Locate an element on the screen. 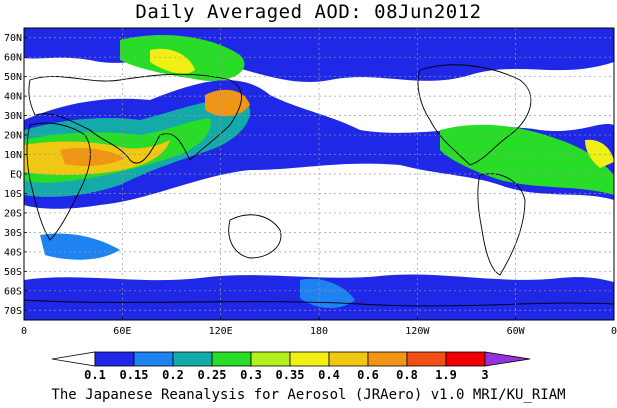 This screenshot has width=617, height=408. latitude-label: 60S is located at coordinates (13, 291).